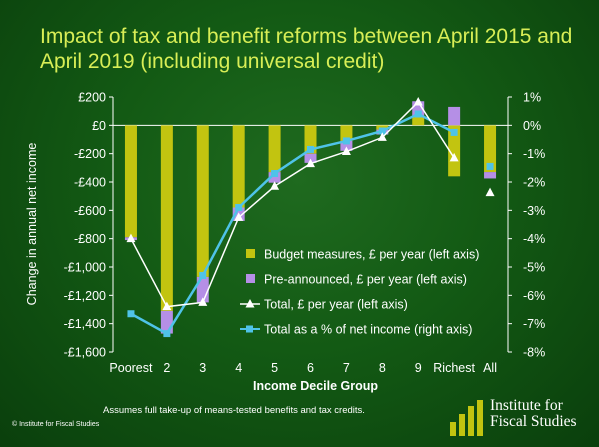  What do you see at coordinates (382, 368) in the screenshot?
I see `x-tick-label: 8` at bounding box center [382, 368].